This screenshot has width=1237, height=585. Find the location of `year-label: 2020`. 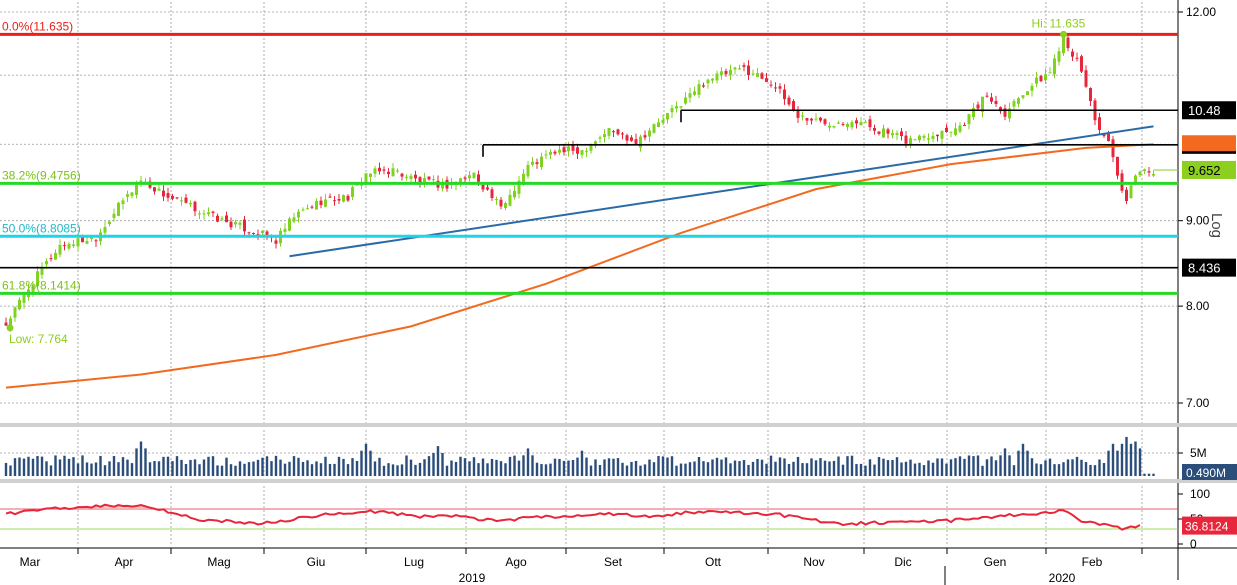

year-label: 2020 is located at coordinates (1062, 578).